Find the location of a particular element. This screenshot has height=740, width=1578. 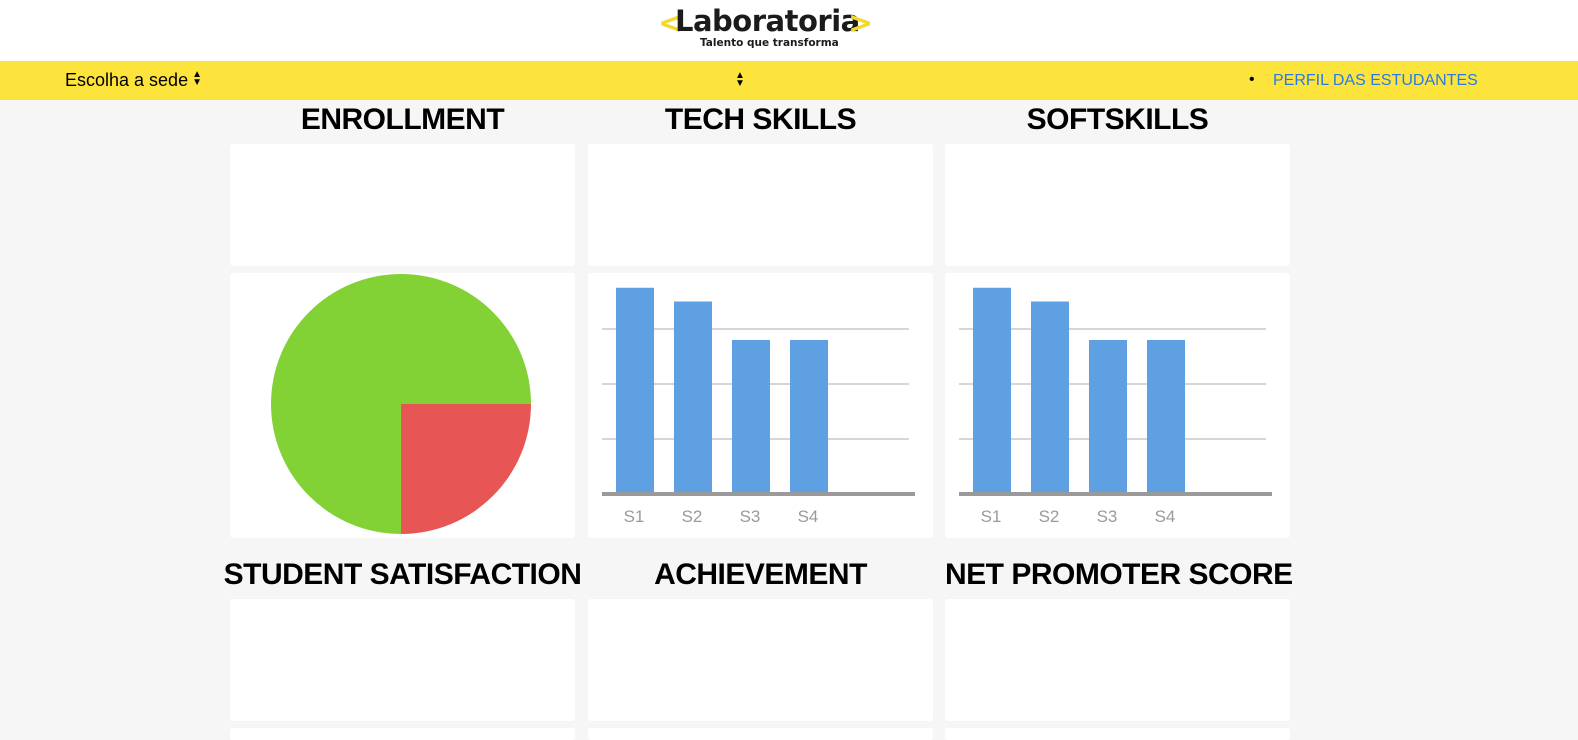

enrollment-pie-chart is located at coordinates (401, 404).